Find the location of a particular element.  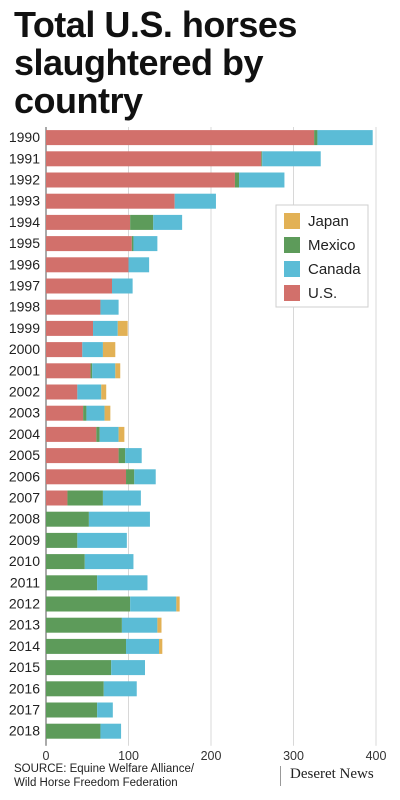

bar-canada-1998: Canada 1998: 22 is located at coordinates (109, 307).